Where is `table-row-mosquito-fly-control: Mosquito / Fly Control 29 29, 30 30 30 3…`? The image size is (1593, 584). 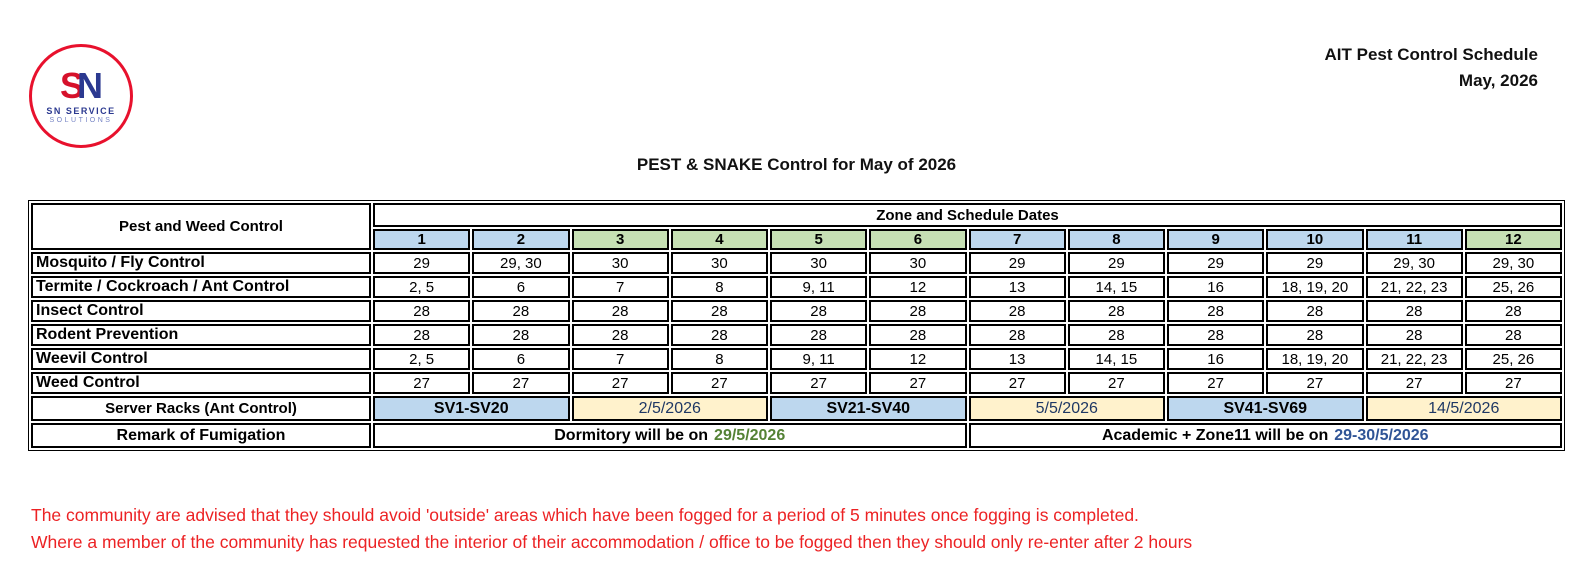
table-row-mosquito-fly-control: Mosquito / Fly Control 29 29, 30 30 30 3… is located at coordinates (796, 263).